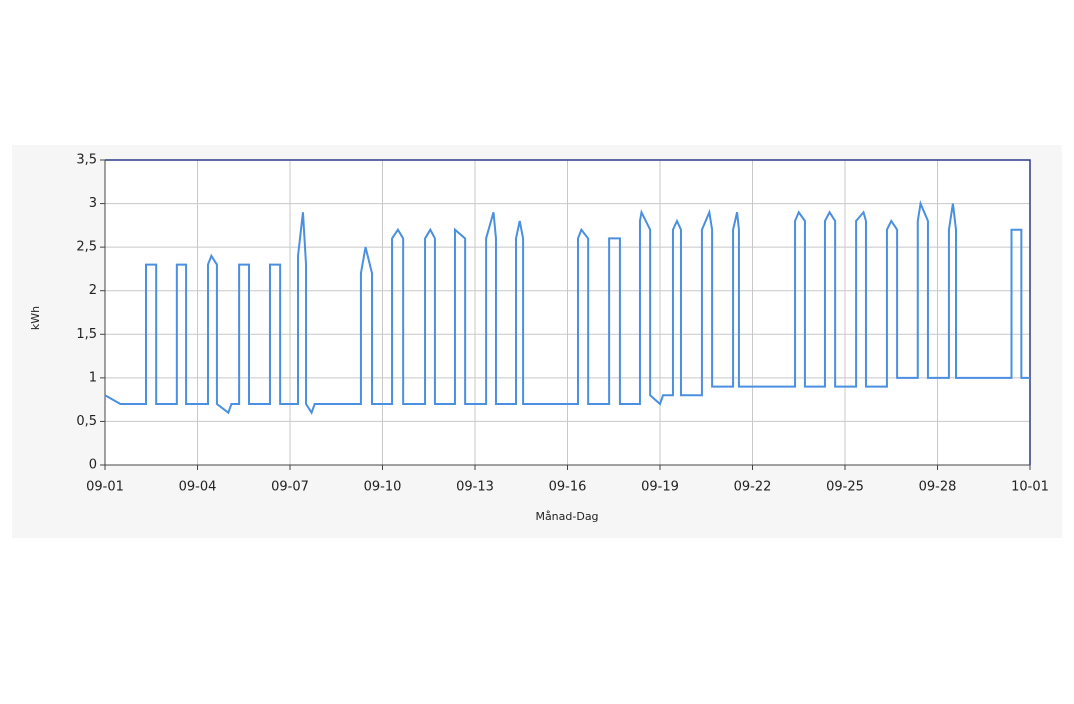 This screenshot has width=1074, height=704. I want to click on y-tick-label: 0, so click(93, 465).